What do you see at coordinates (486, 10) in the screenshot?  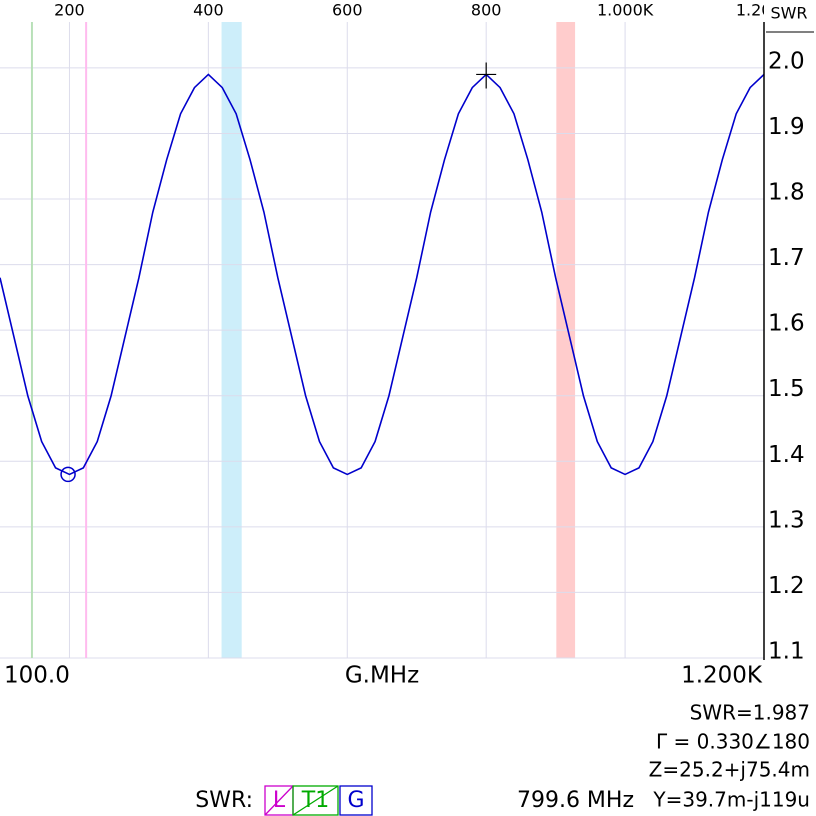 I see `x-tick-label: 800` at bounding box center [486, 10].